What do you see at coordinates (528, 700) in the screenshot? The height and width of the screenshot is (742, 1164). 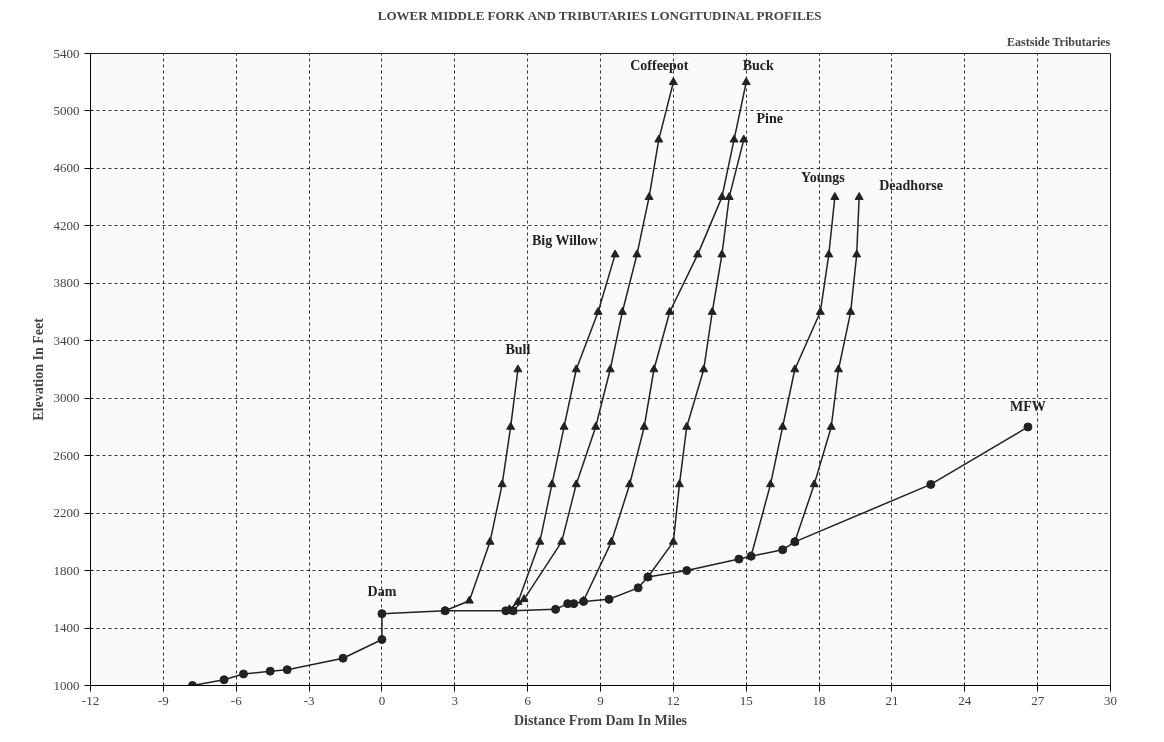 I see `x-tick-label: 6` at bounding box center [528, 700].